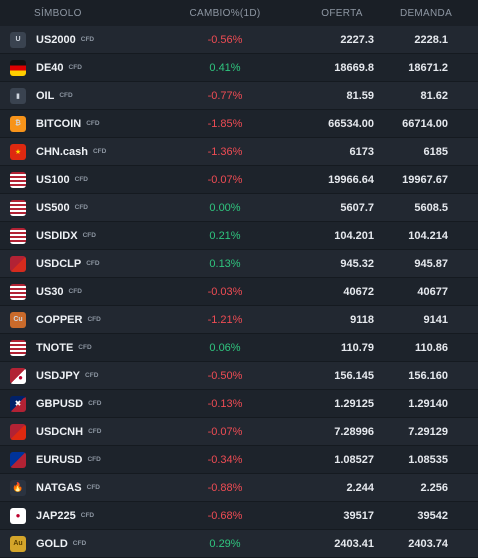  I want to click on us2000-icon: U, so click(18, 39).